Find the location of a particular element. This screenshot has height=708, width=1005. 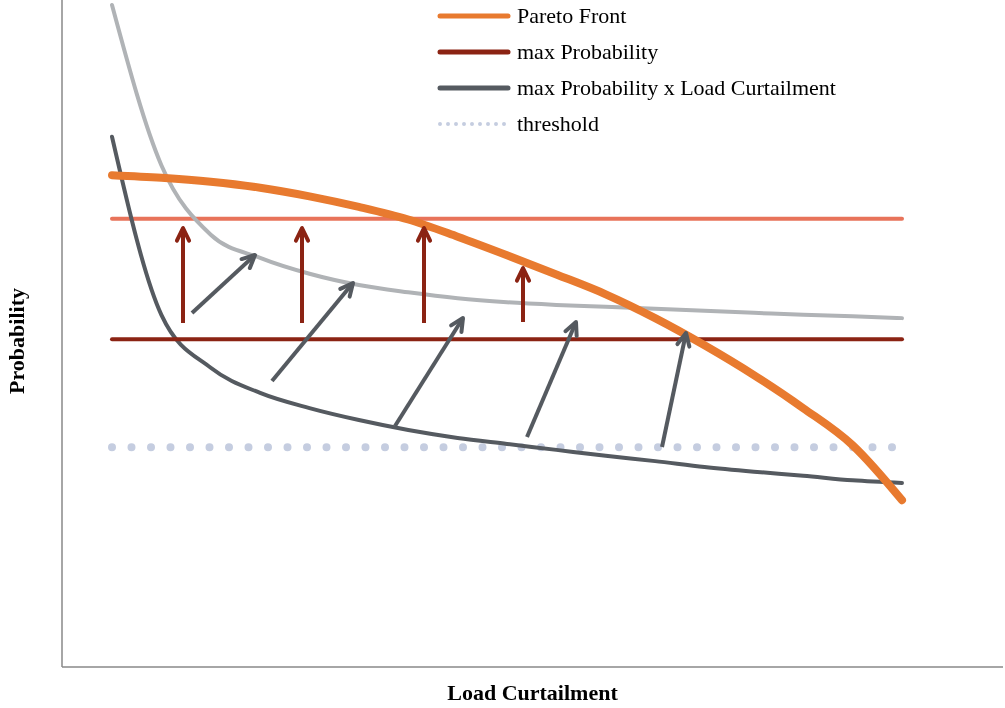

legend-label: max Probability x Load Curtailment is located at coordinates (676, 87).